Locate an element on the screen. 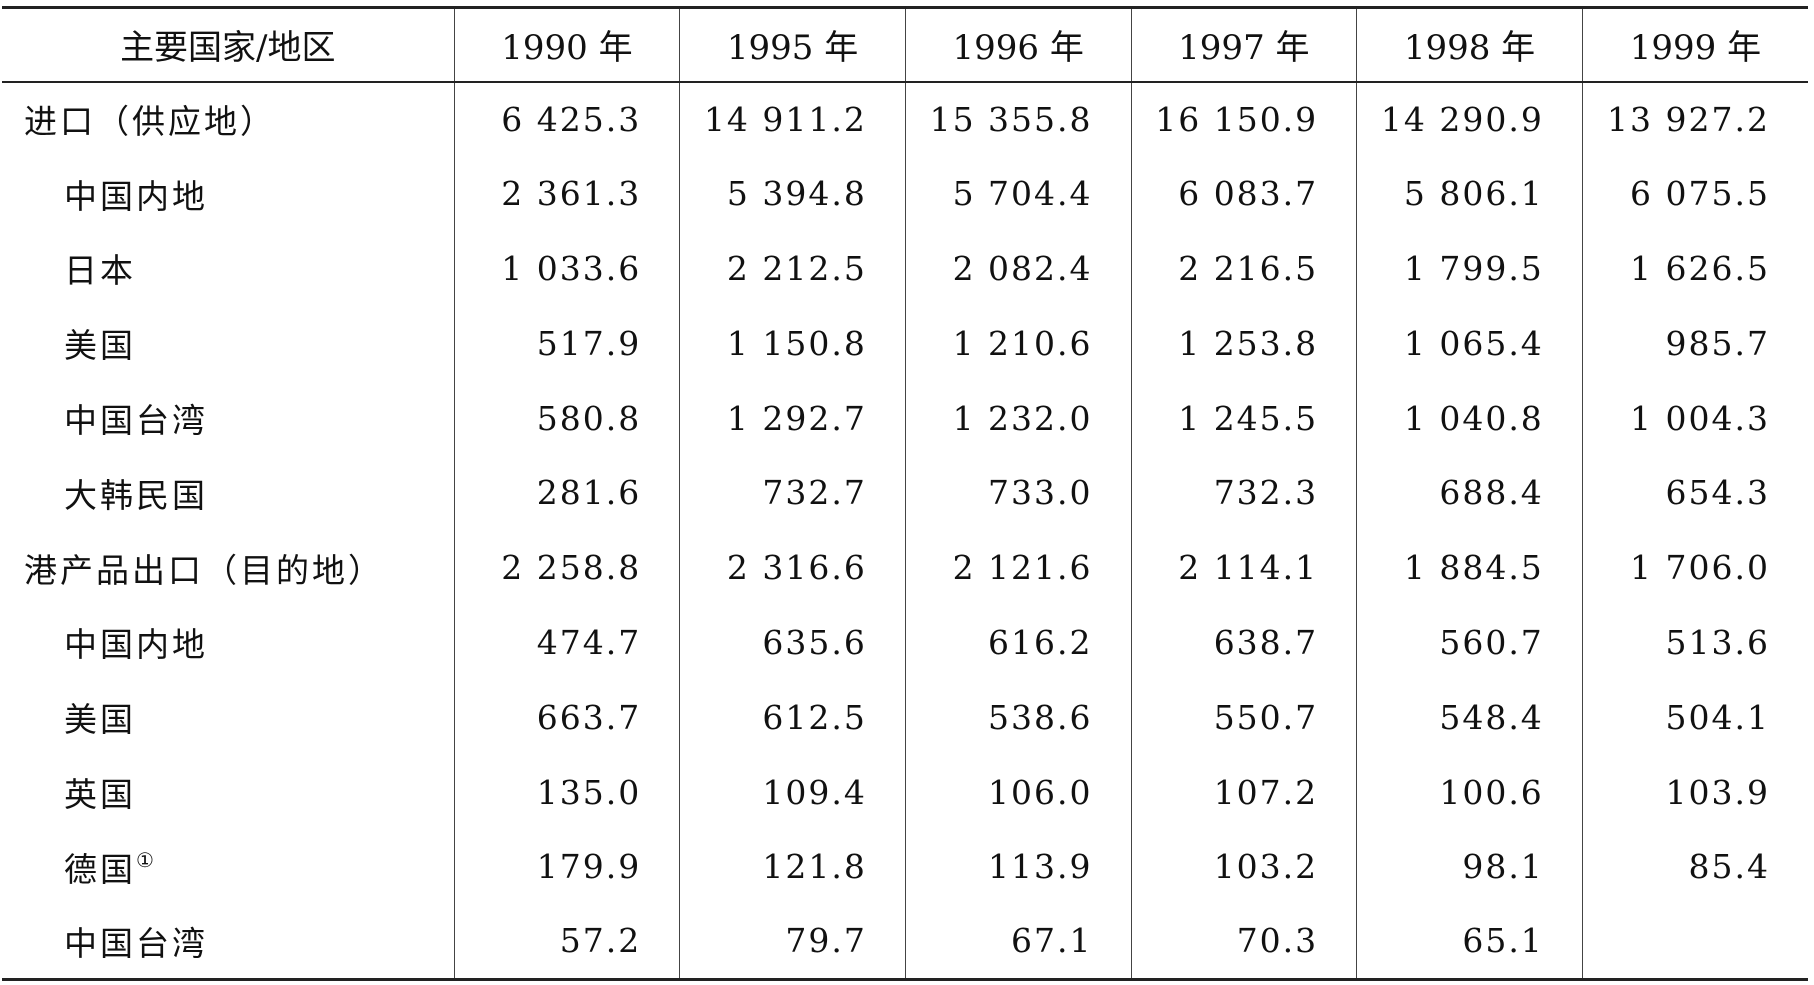 The image size is (1814, 985). value-cell: 612.5 is located at coordinates (792, 717).